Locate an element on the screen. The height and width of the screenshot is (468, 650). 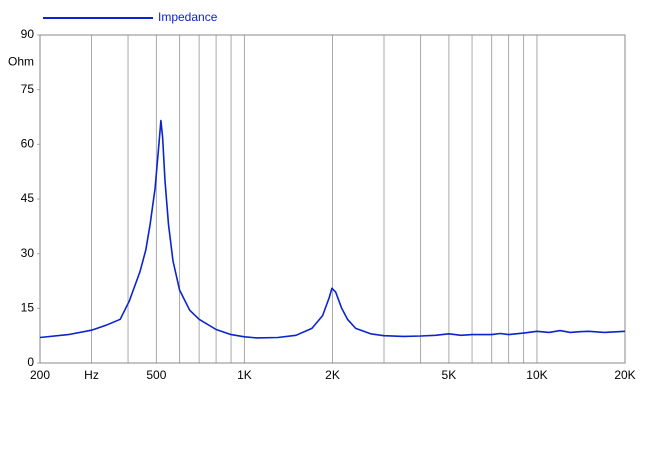
y-tick-label: 75 is located at coordinates (28, 89).